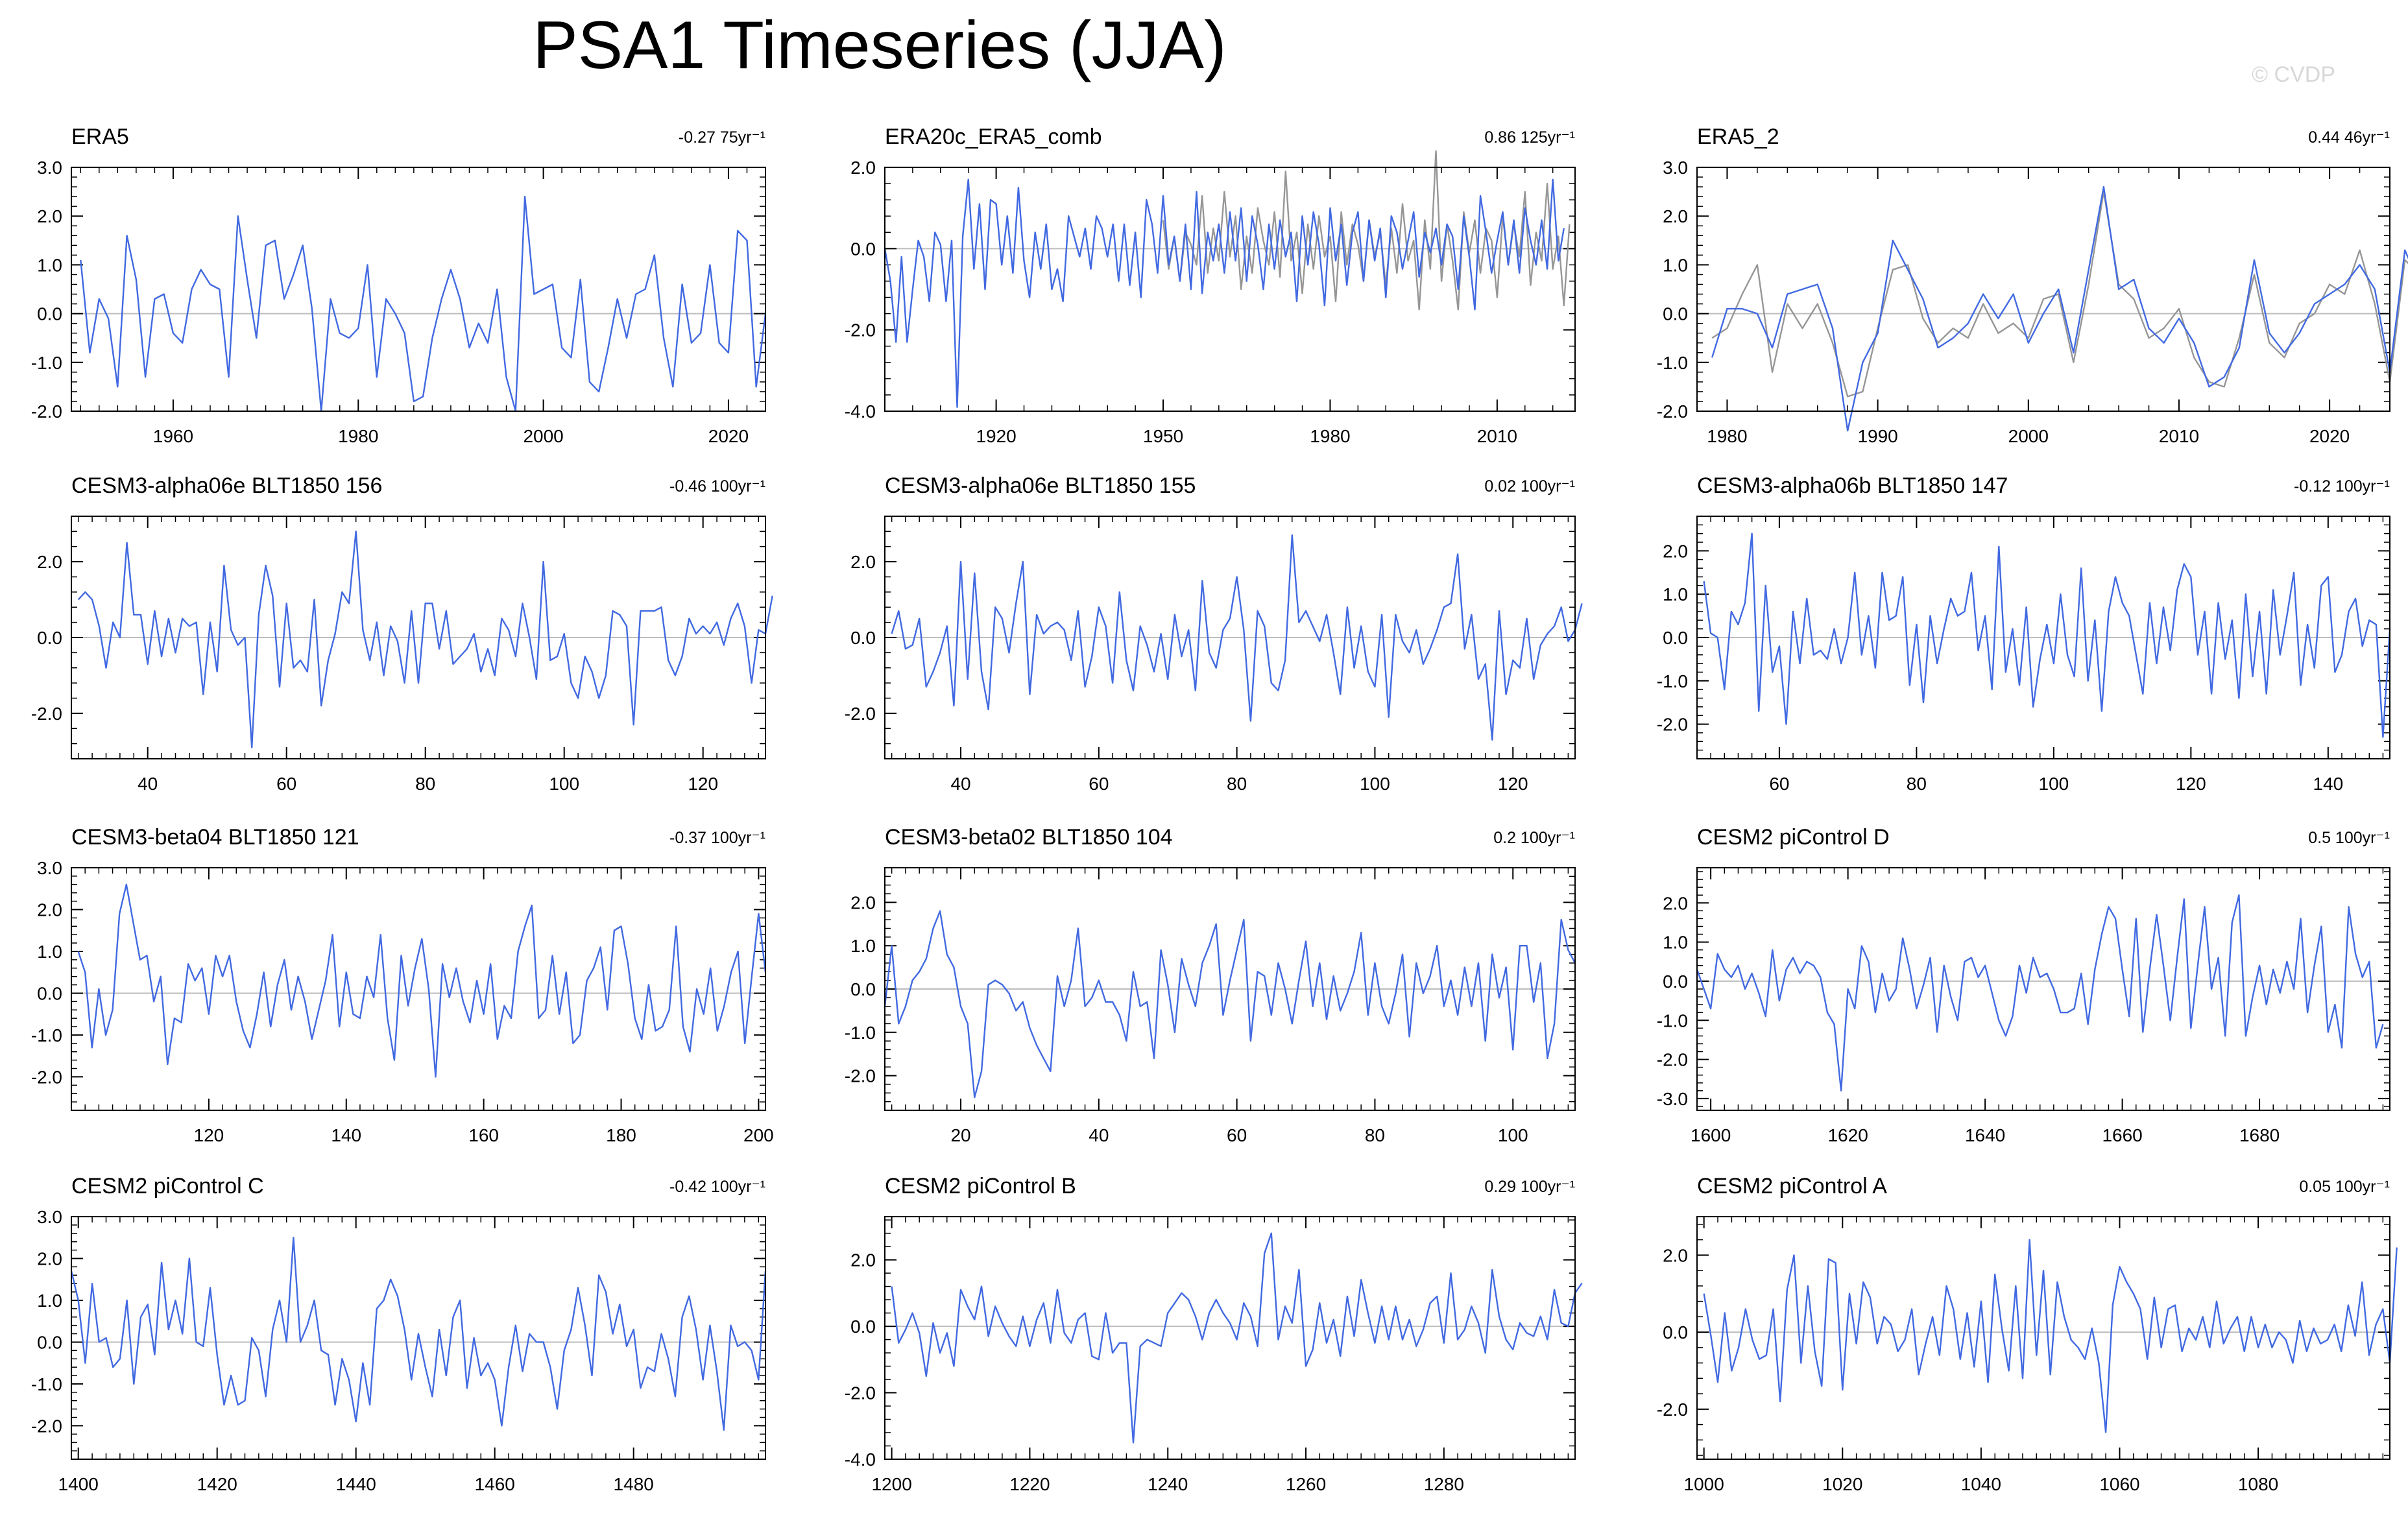  Describe the element at coordinates (2342, 486) in the screenshot. I see `trend-label: -0.12 100yr⁻¹` at that location.